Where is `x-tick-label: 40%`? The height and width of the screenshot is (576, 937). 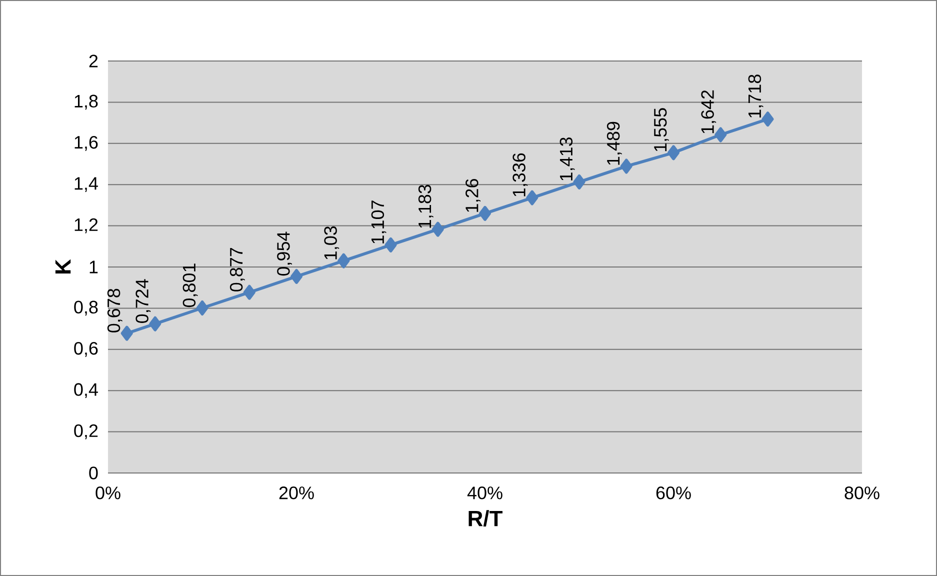
x-tick-label: 40% is located at coordinates (484, 493).